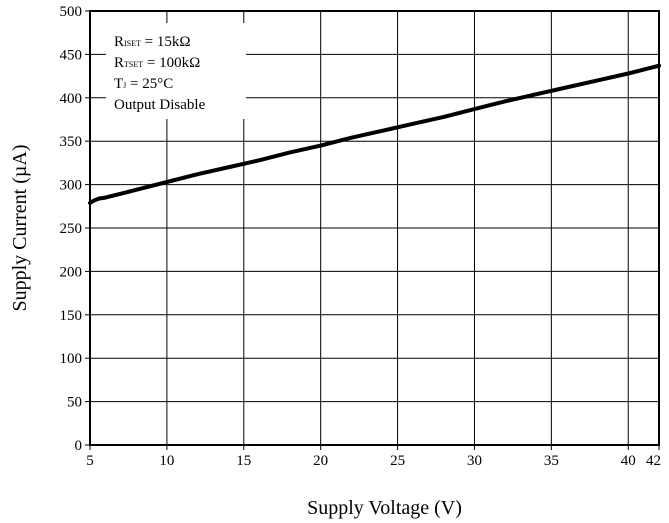 The image size is (669, 523). What do you see at coordinates (71, 272) in the screenshot?
I see `y-tick-label: 200` at bounding box center [71, 272].